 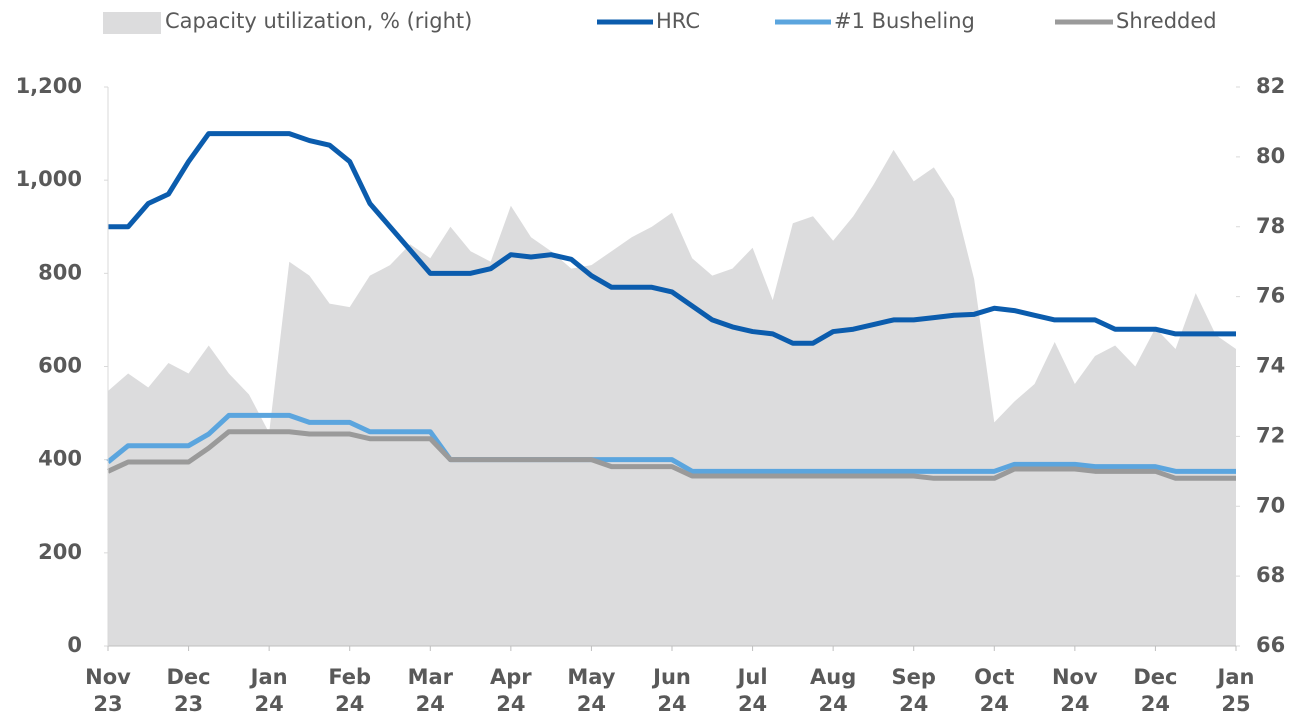 I want to click on y-tick-label: 1,200, so click(x=49, y=86).